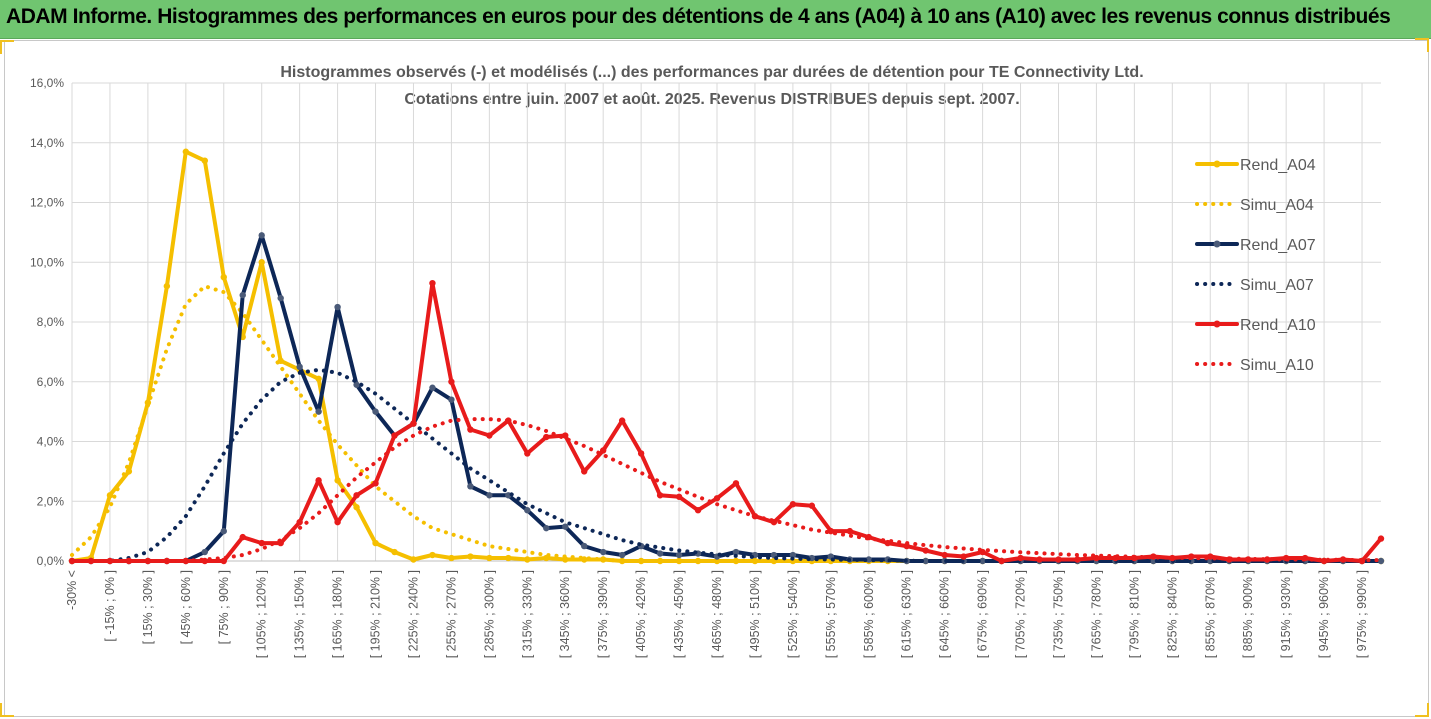  What do you see at coordinates (1277, 365) in the screenshot?
I see `legend-label: Simu_A10` at bounding box center [1277, 365].